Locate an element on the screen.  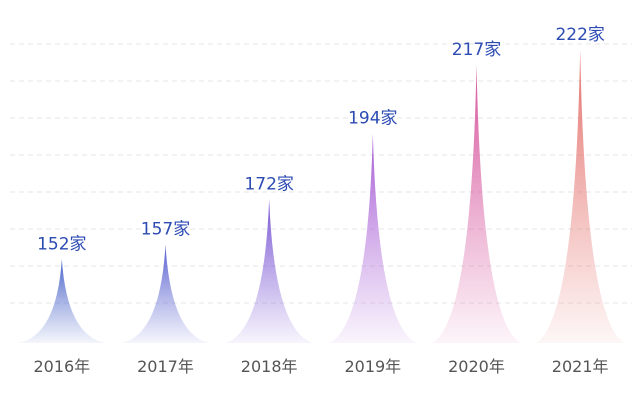
x-tick-label: 2019年 is located at coordinates (372, 366).